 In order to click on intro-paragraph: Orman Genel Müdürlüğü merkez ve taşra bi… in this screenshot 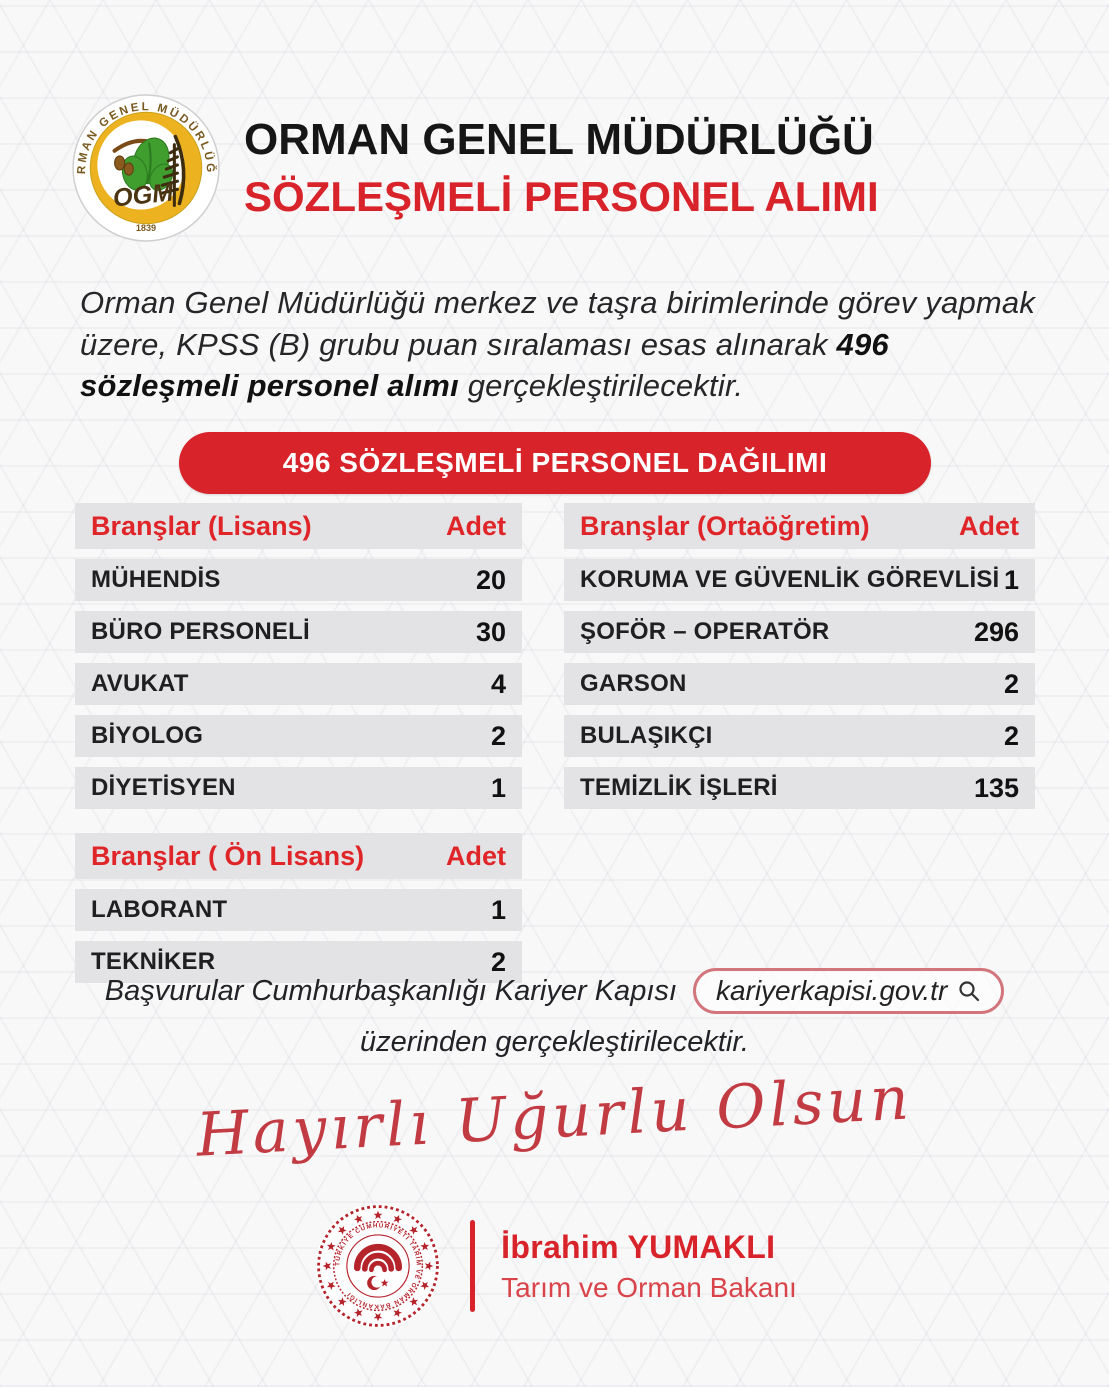, I will do `click(558, 344)`.